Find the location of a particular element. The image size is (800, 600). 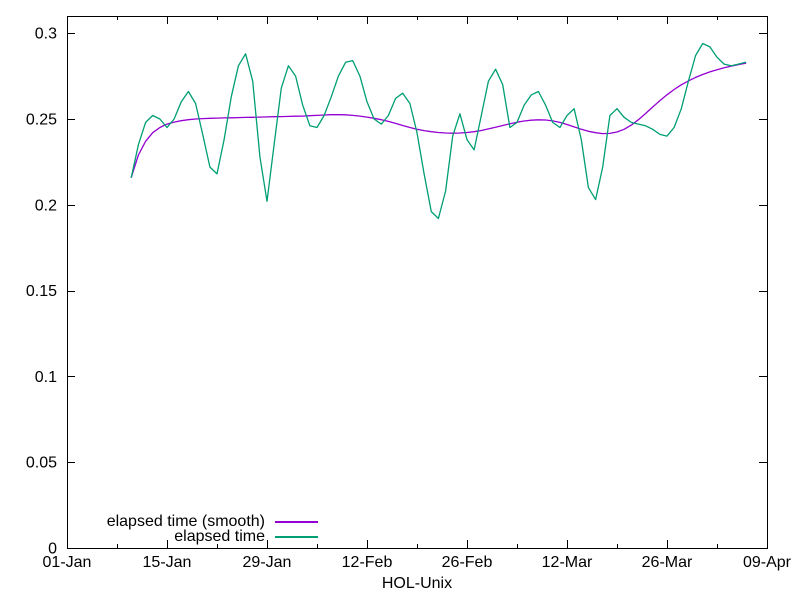

y-tick-label: 0 is located at coordinates (52, 549).